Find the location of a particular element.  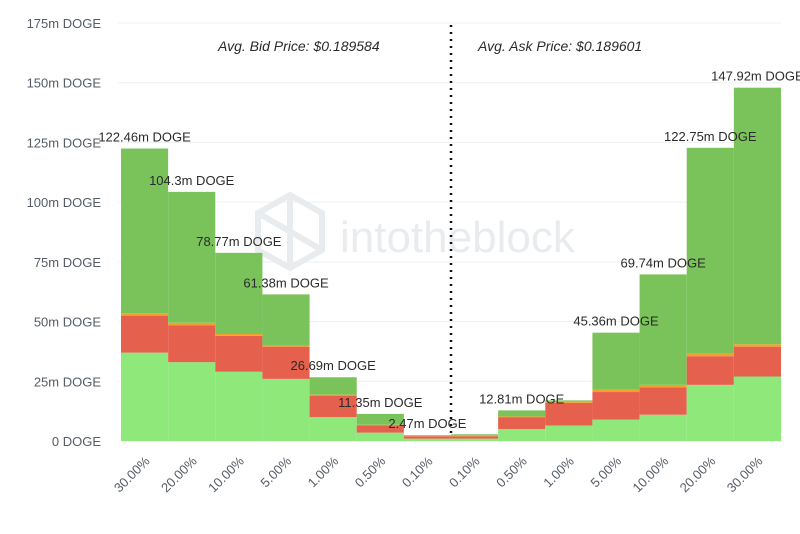

data-label: 11.35m DOGE is located at coordinates (380, 402).